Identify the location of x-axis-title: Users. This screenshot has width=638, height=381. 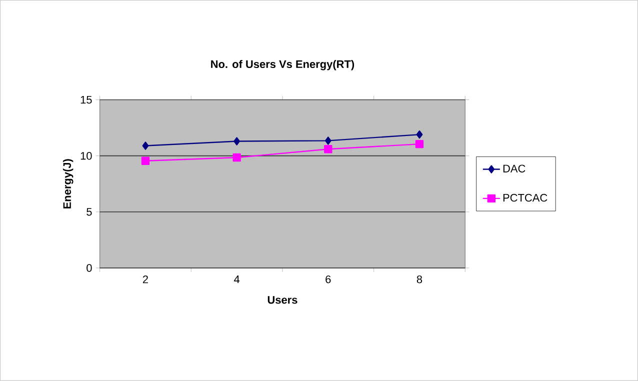
(283, 300).